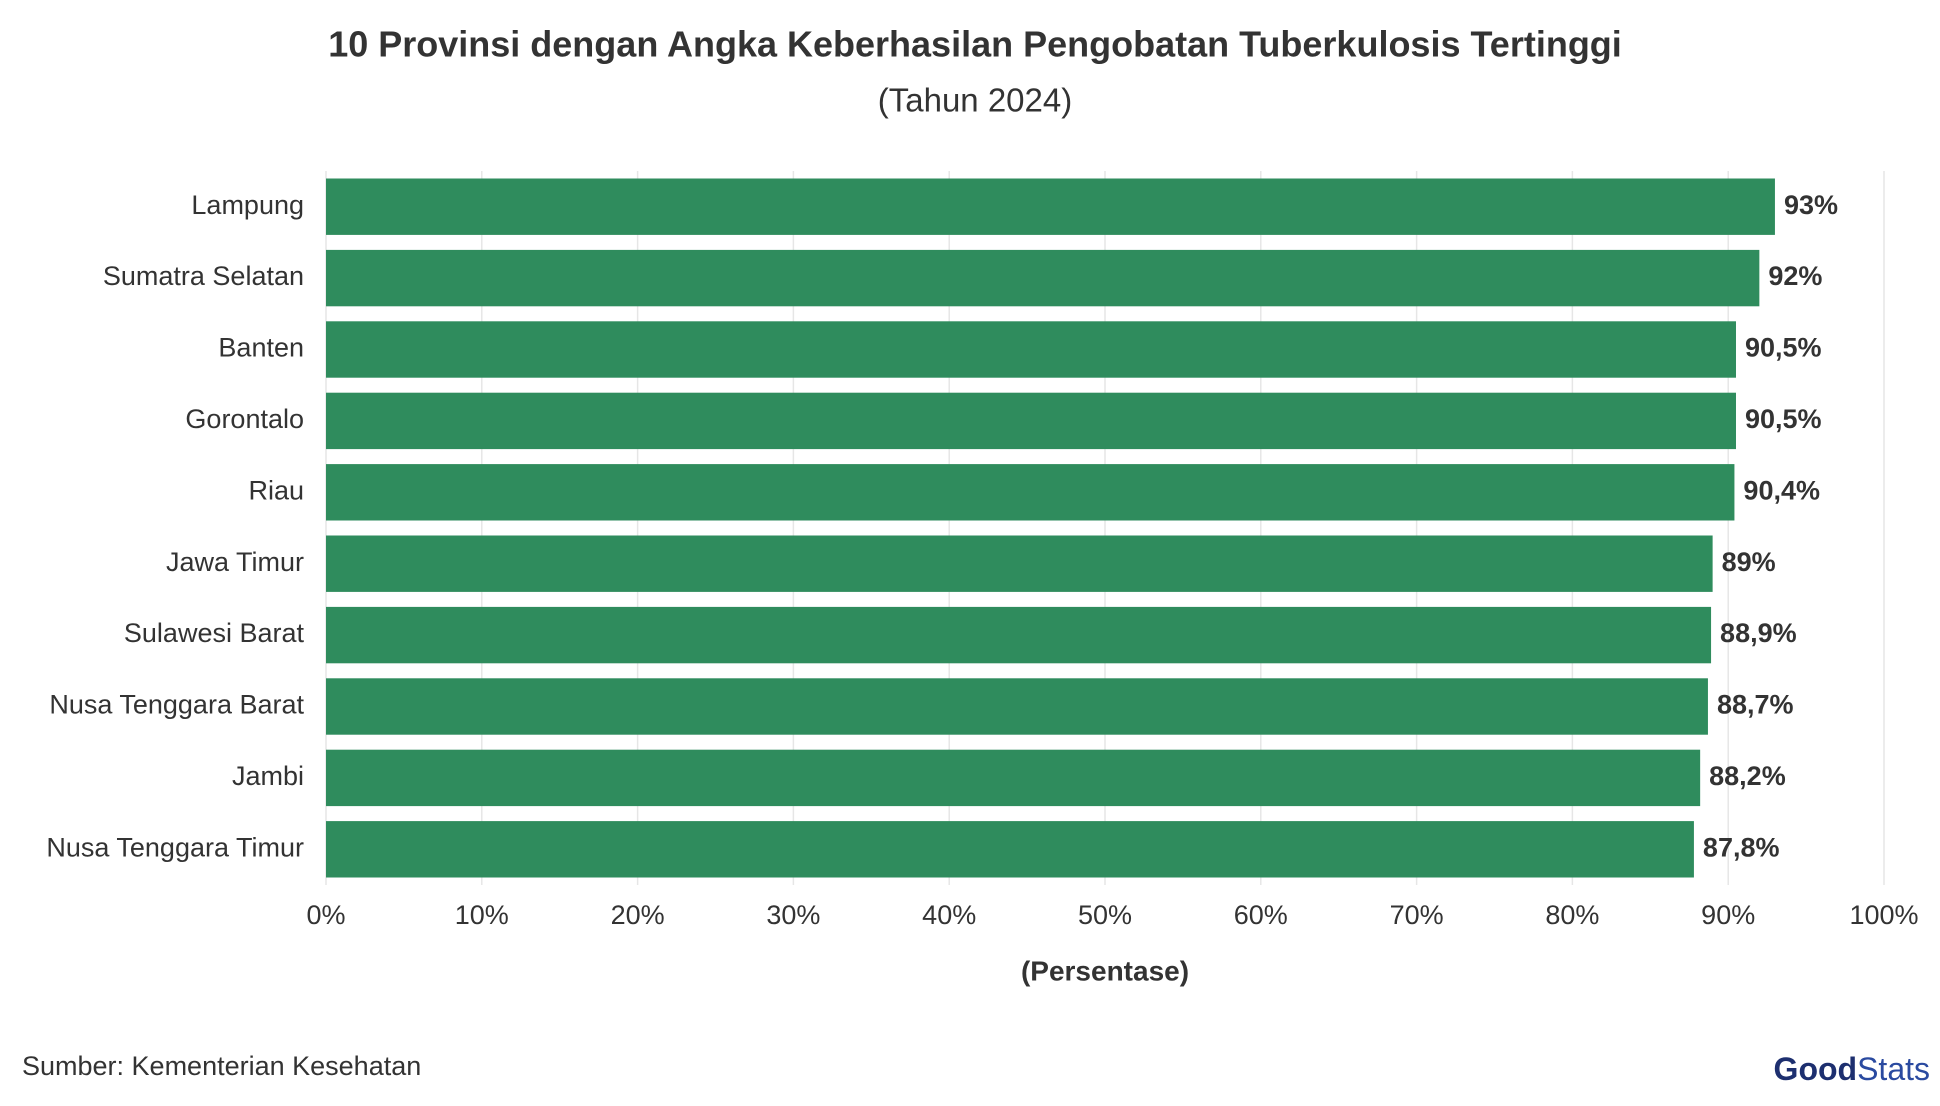 The height and width of the screenshot is (1106, 1940). I want to click on y-tick-label: Nusa Tenggara Barat, so click(176, 705).